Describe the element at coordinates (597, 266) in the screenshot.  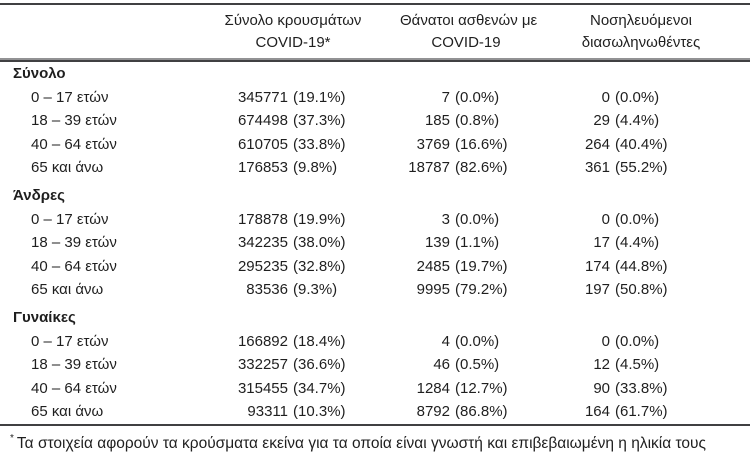
I see `intubated-count: 174` at that location.